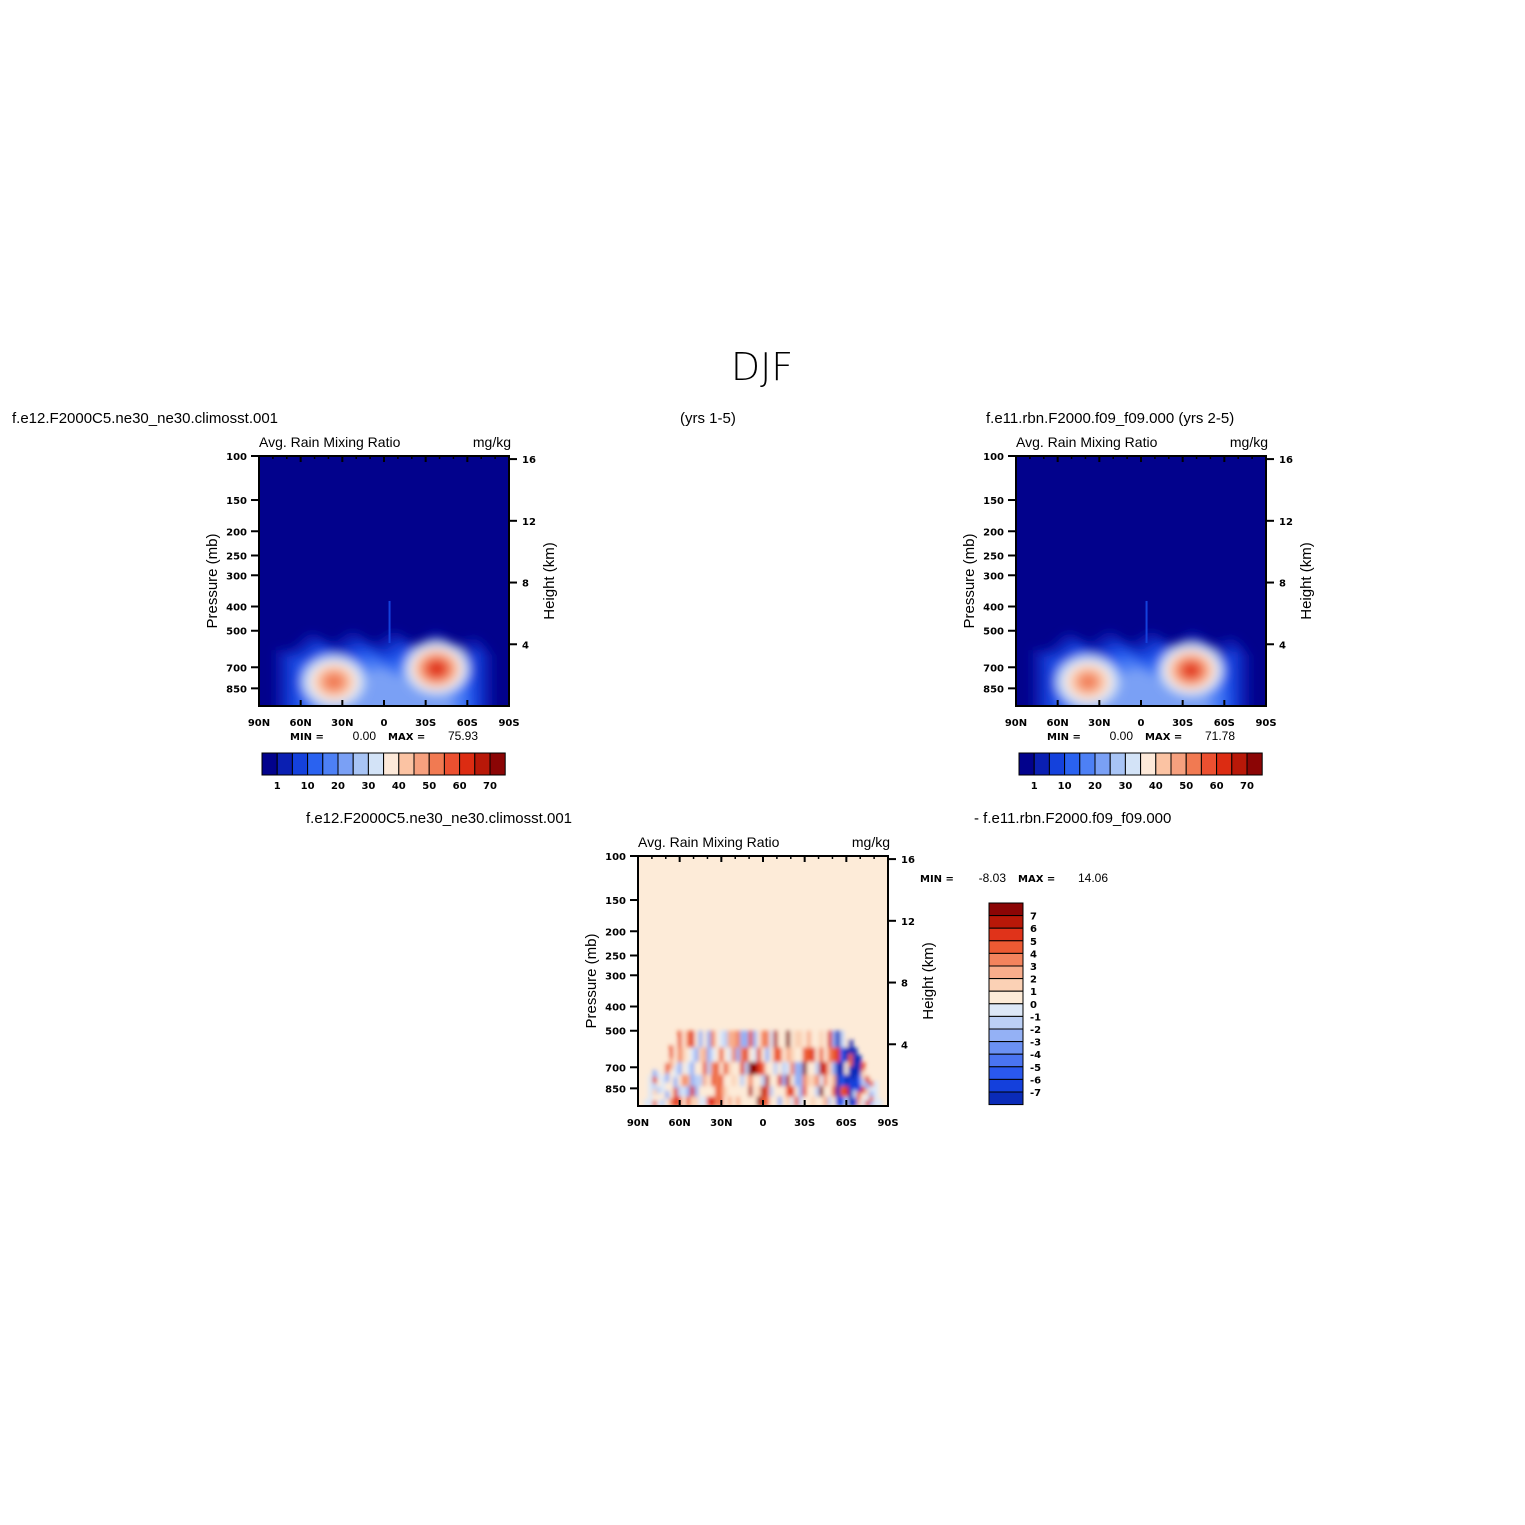 The height and width of the screenshot is (1525, 1525). I want to click on case-ytick-label: 850, so click(236, 689).